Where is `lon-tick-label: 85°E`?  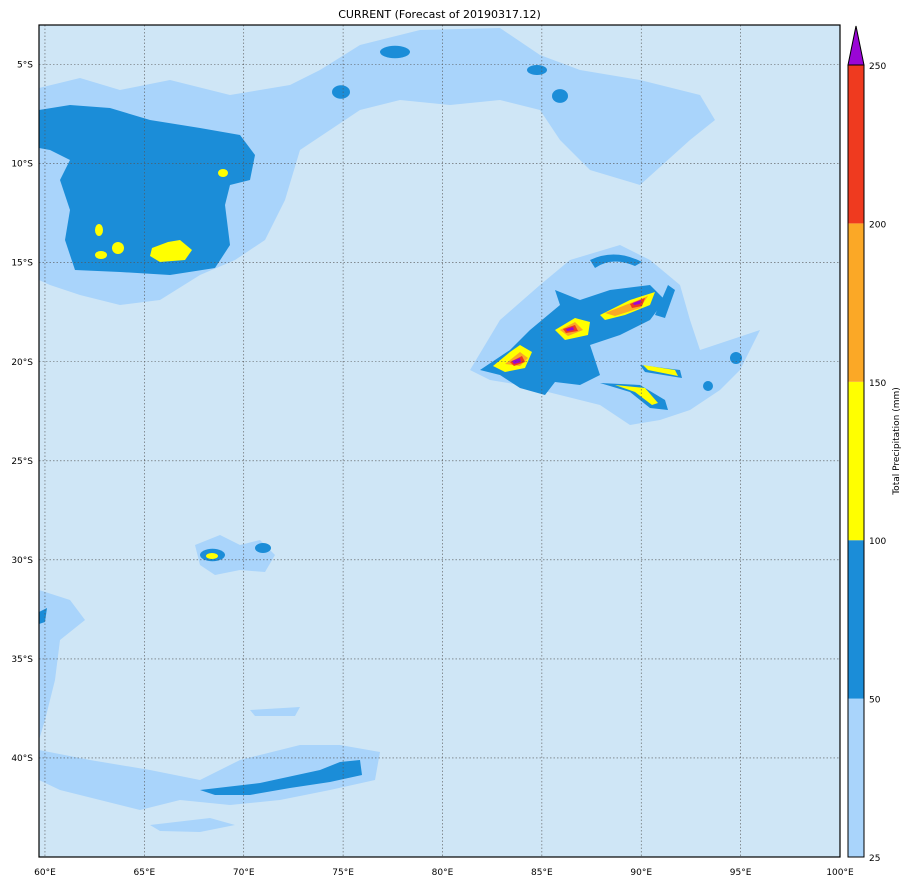
lon-tick-label: 85°E is located at coordinates (542, 873).